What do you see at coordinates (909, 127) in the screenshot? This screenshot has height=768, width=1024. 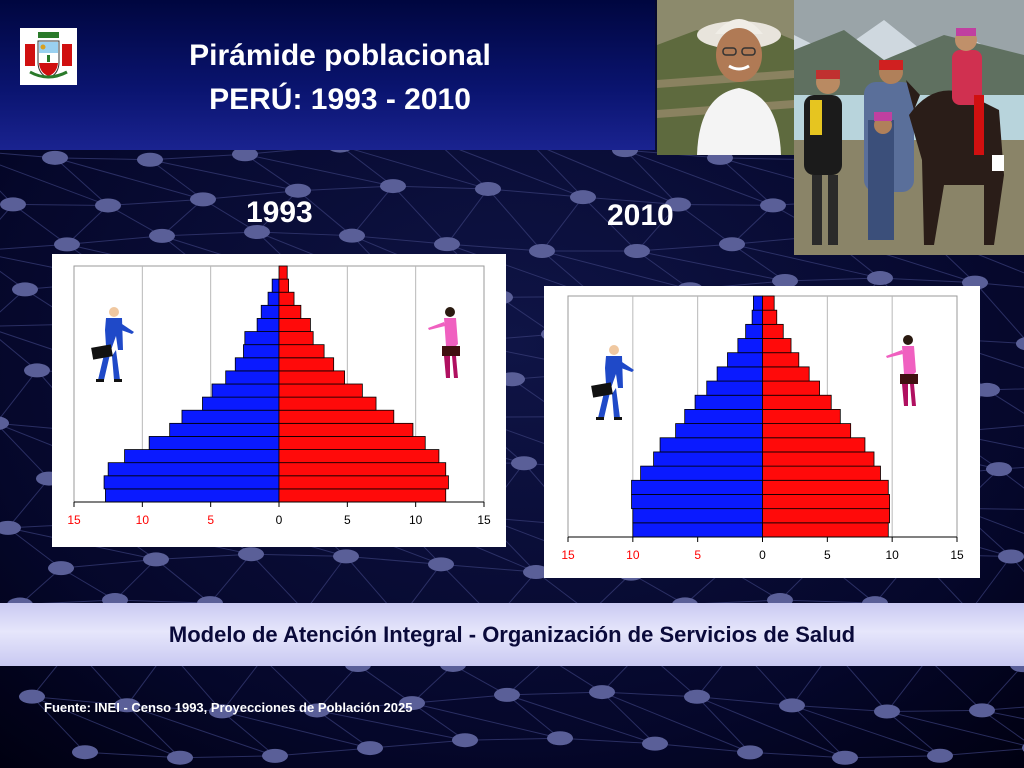 I see `family-horse-photo` at bounding box center [909, 127].